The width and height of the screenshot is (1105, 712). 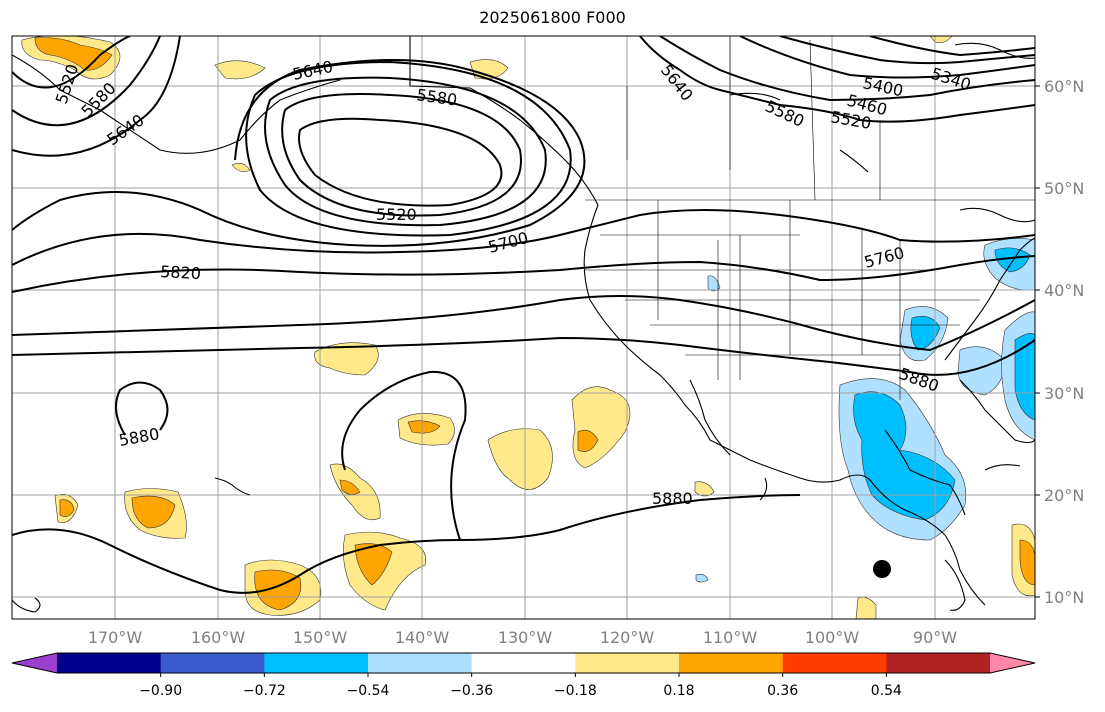 What do you see at coordinates (730, 637) in the screenshot?
I see `lon-label: 110°W` at bounding box center [730, 637].